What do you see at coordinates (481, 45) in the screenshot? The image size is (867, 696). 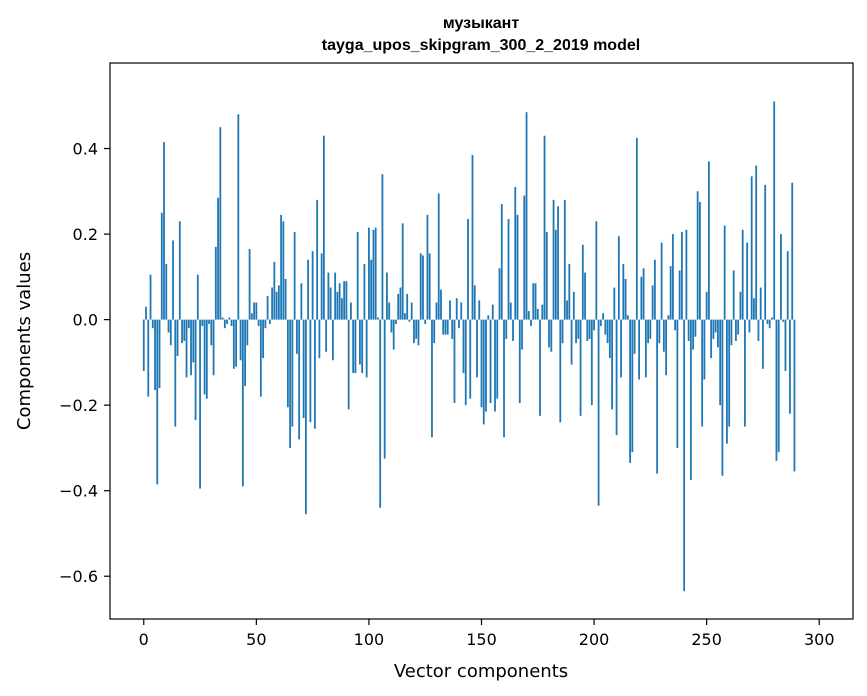 I see `chart-subtitle: tayga_upos_skipgram_300_2_2019 model` at bounding box center [481, 45].